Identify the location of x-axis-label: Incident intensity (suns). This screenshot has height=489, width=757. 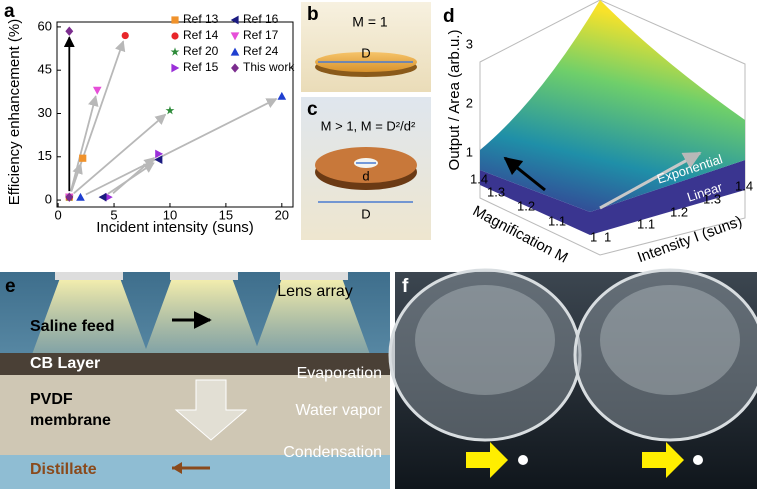
(175, 227).